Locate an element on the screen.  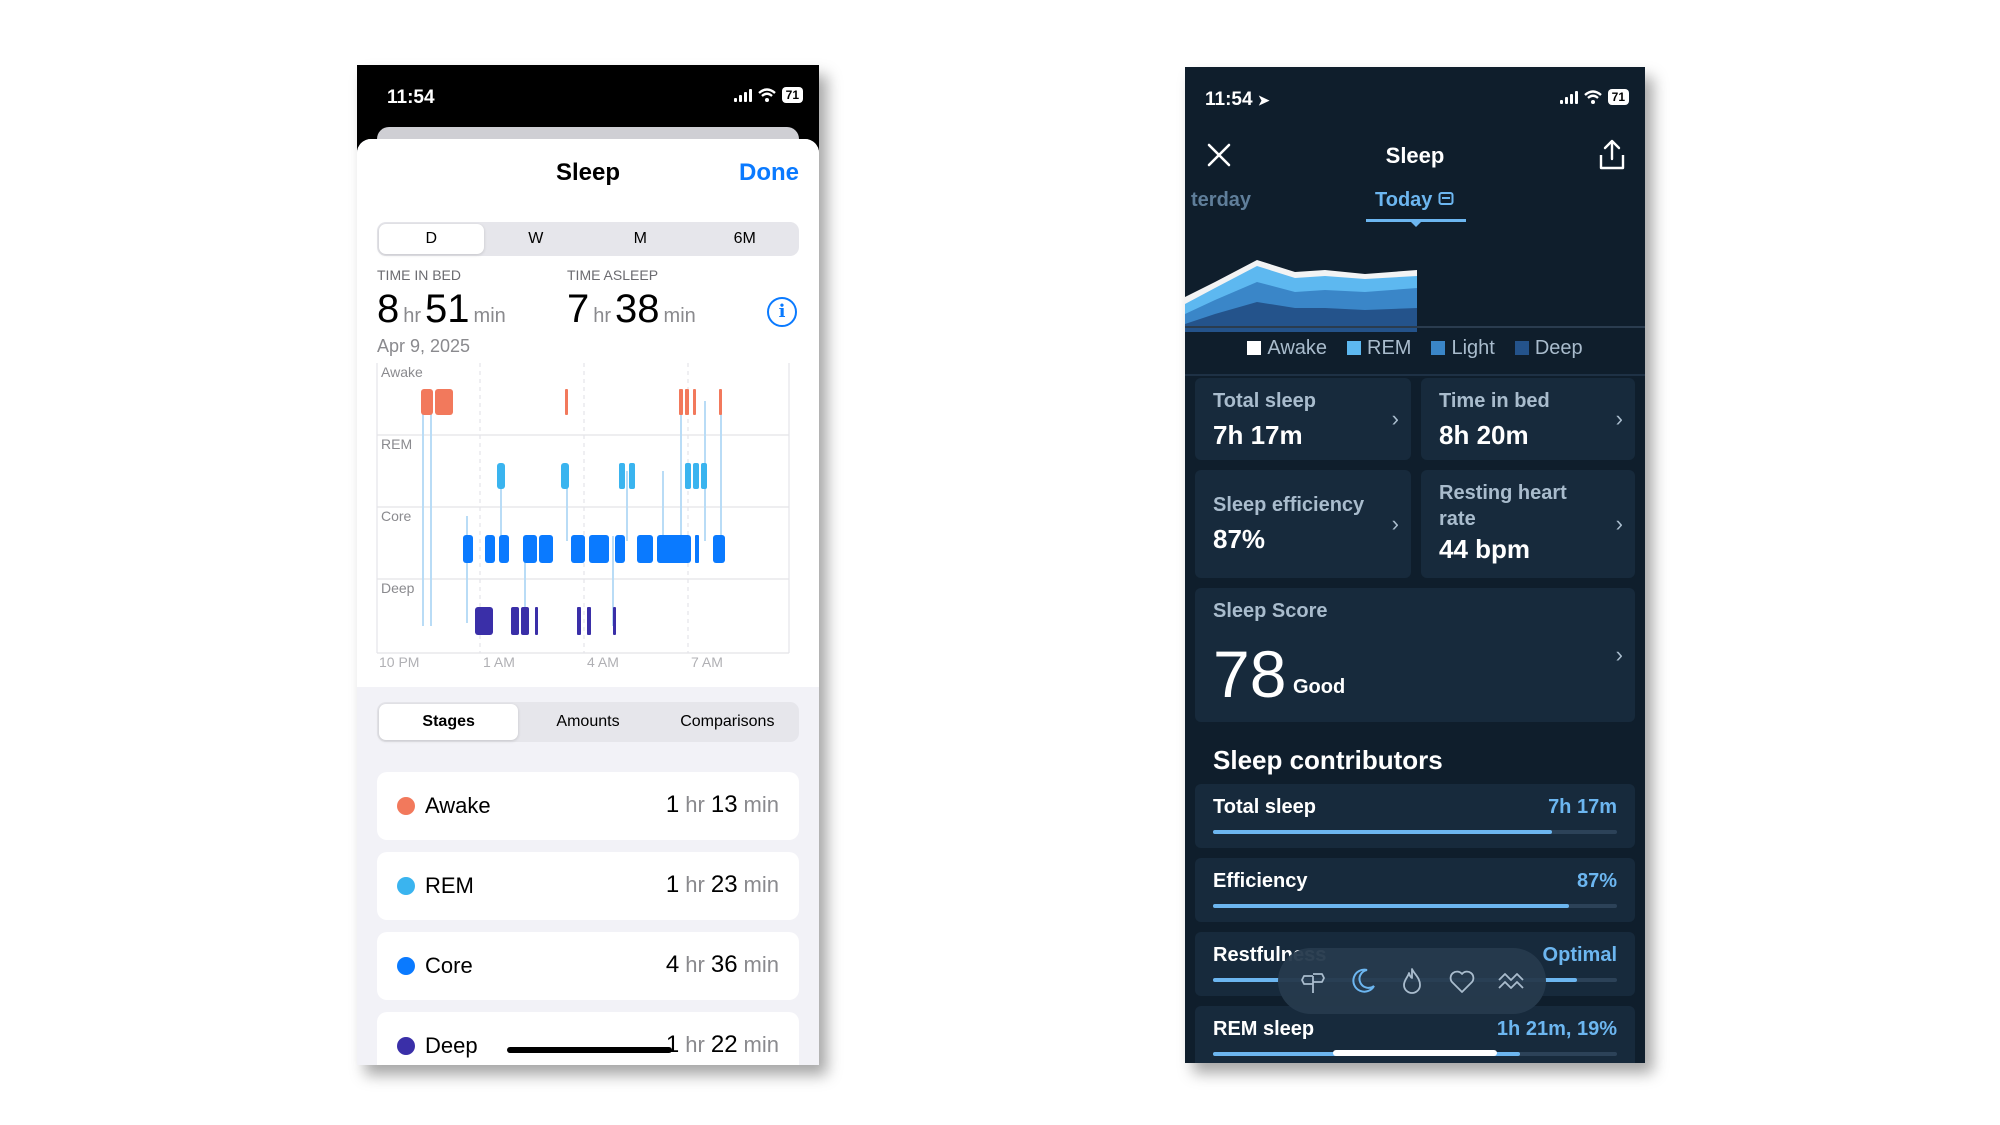
tab-today: Today is located at coordinates (1414, 200).